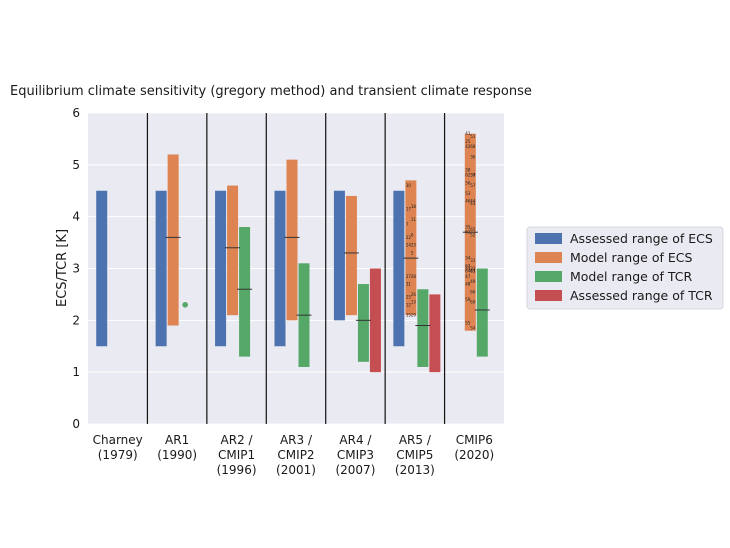  What do you see at coordinates (468, 141) in the screenshot?
I see `model-label: 25` at bounding box center [468, 141].